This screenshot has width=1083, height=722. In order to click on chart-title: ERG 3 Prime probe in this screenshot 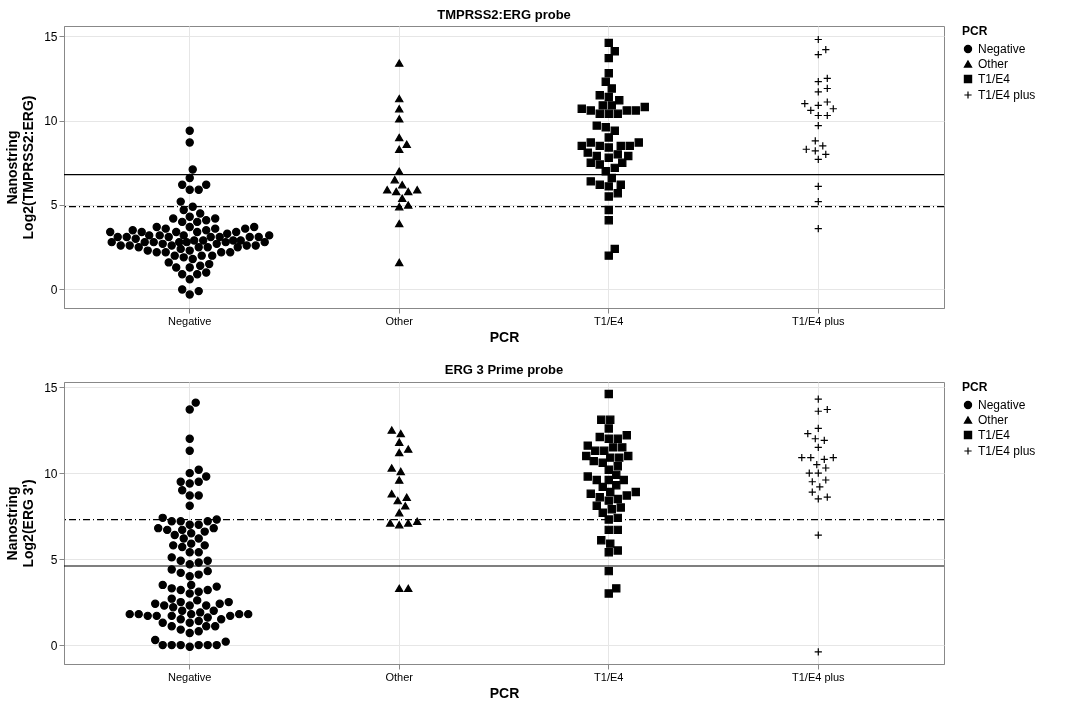, I will do `click(504, 370)`.